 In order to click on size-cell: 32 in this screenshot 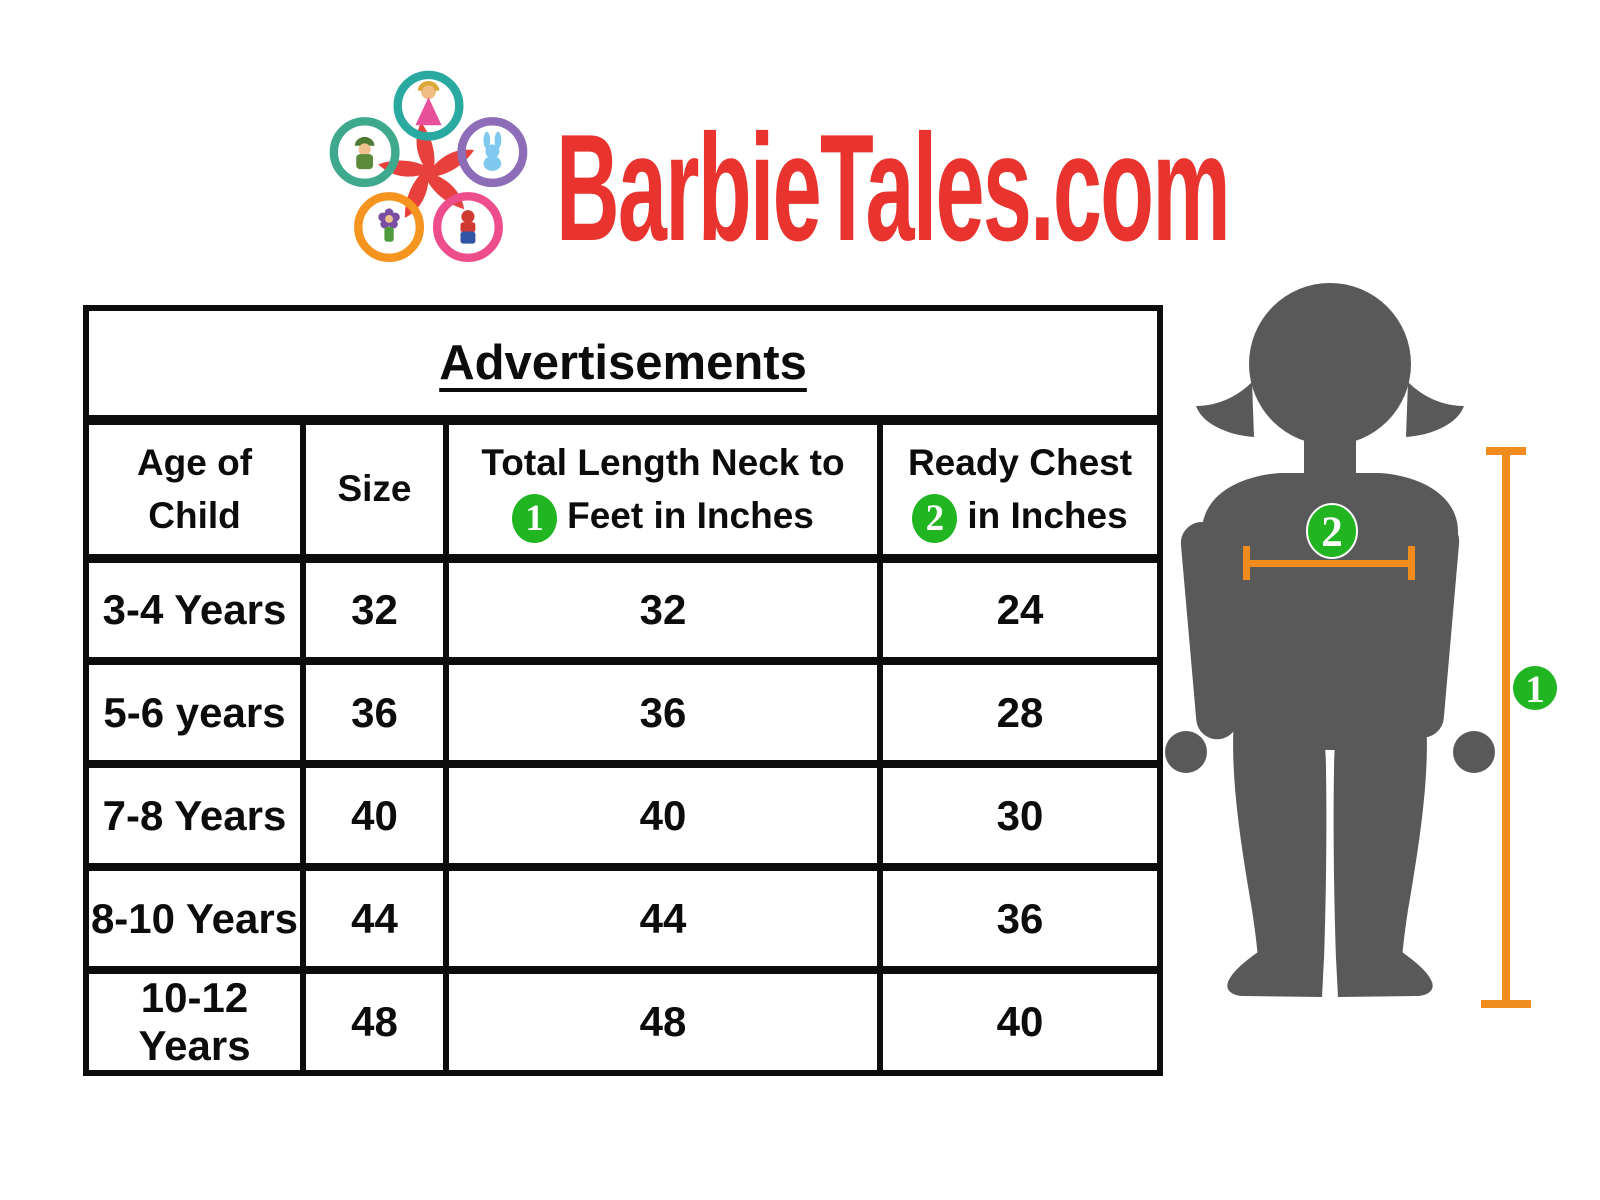, I will do `click(374, 609)`.